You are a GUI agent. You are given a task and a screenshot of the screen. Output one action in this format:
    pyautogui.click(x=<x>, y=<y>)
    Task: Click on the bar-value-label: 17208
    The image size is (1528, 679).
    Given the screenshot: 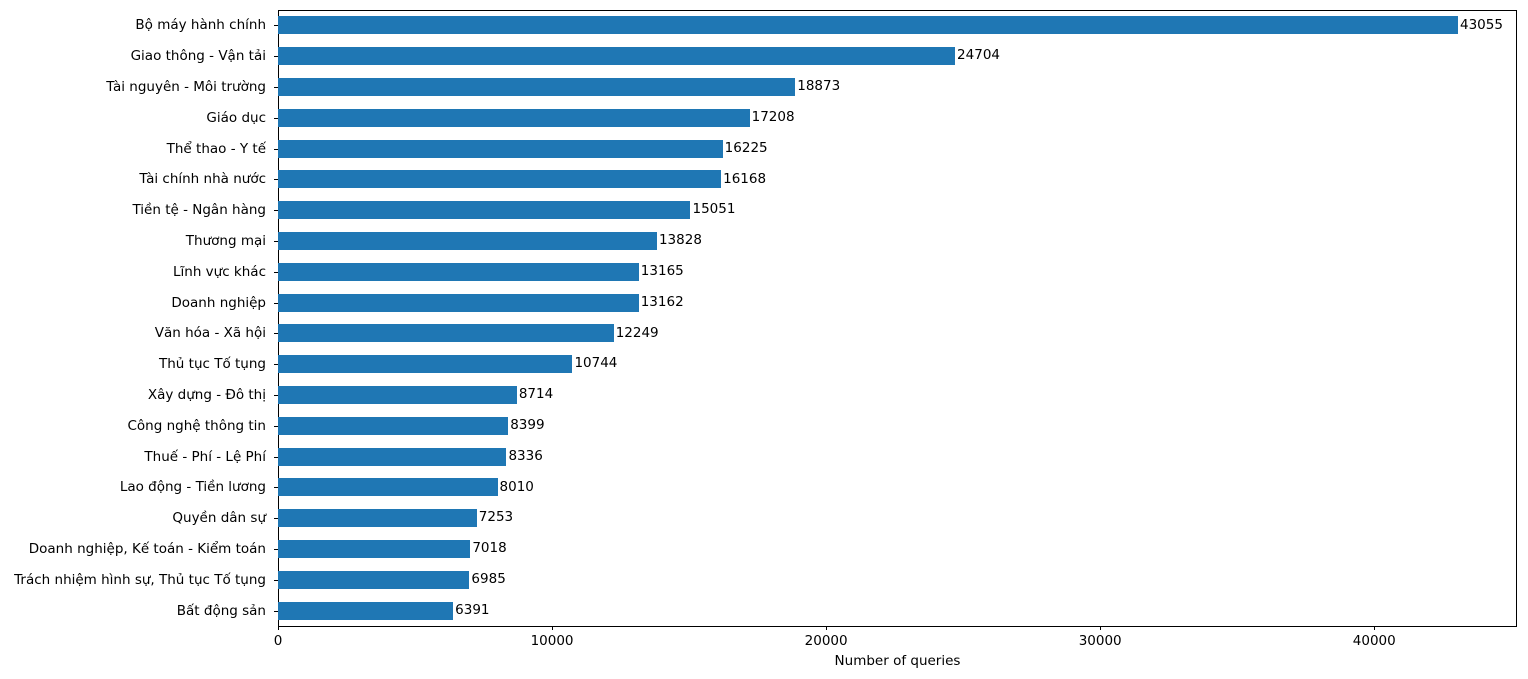 What is the action you would take?
    pyautogui.click(x=773, y=117)
    